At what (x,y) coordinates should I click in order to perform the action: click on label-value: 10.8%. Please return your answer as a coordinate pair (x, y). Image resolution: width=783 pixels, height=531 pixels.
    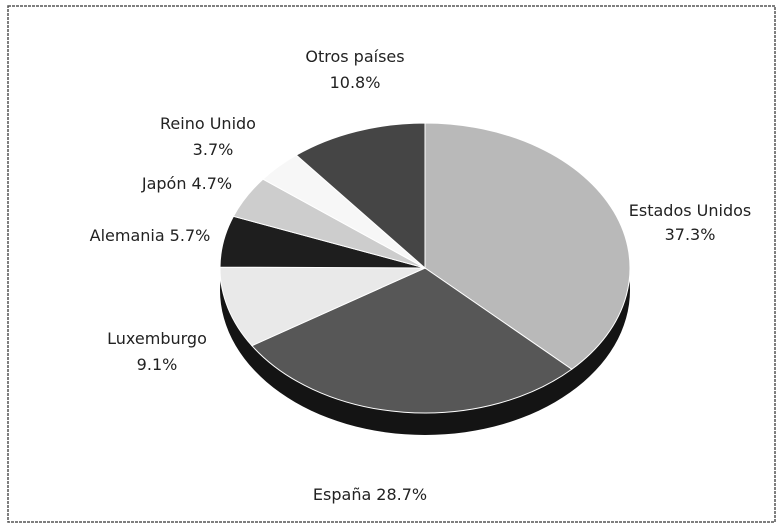
    Looking at the image, I should click on (355, 82).